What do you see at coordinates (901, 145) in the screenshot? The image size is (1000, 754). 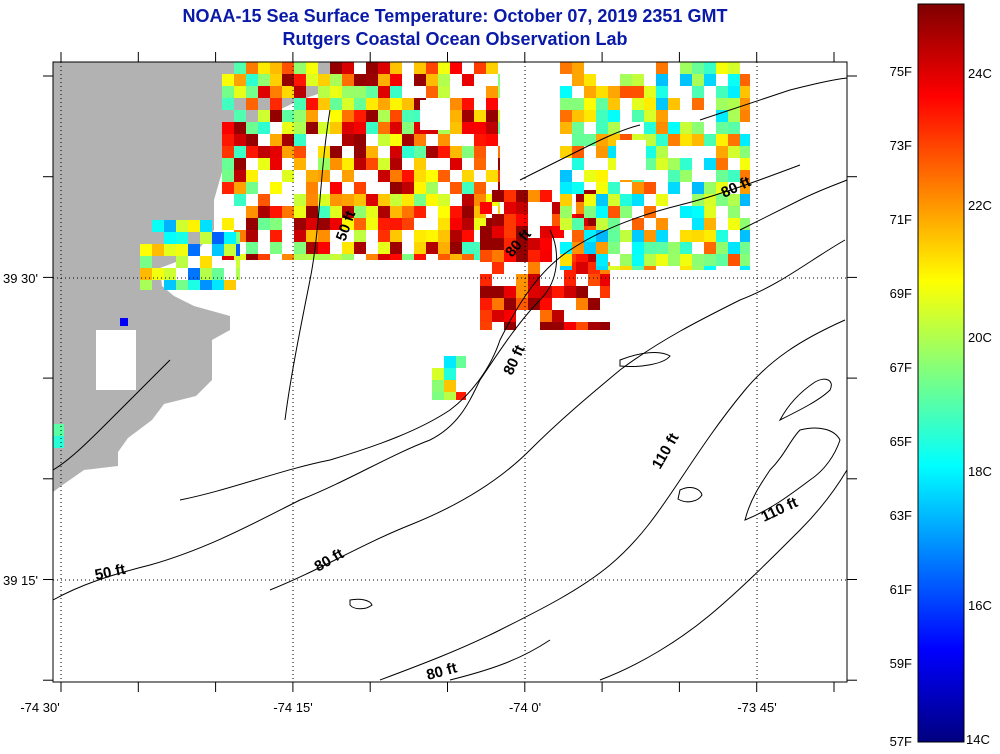 I see `colorbar-f-label: 73F` at bounding box center [901, 145].